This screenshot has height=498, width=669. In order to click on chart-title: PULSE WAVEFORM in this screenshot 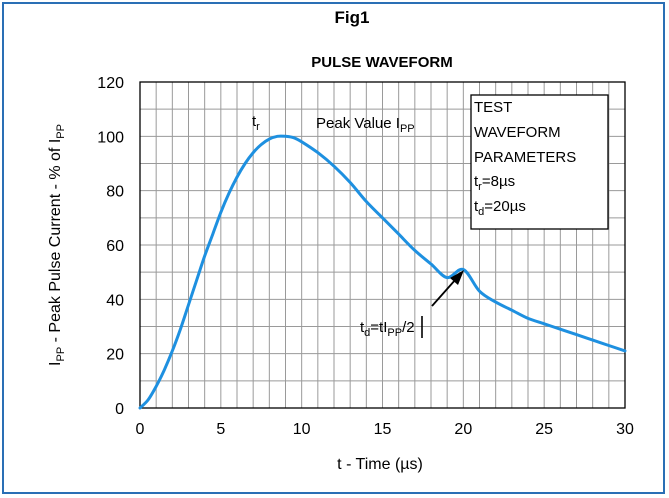, I will do `click(381, 62)`.